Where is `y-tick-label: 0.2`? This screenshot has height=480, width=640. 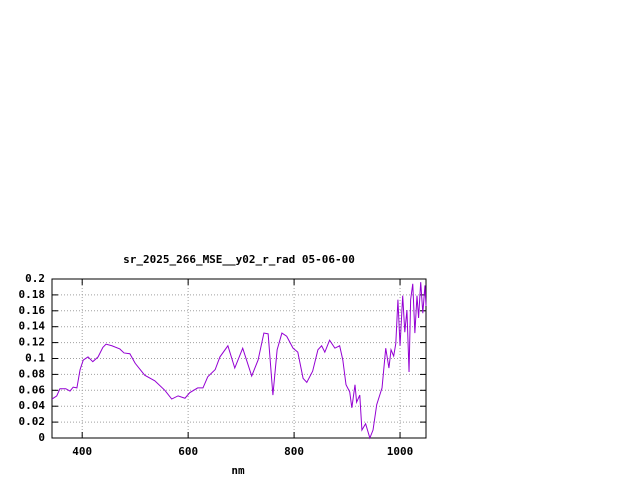
y-tick-label: 0.2 is located at coordinates (35, 278).